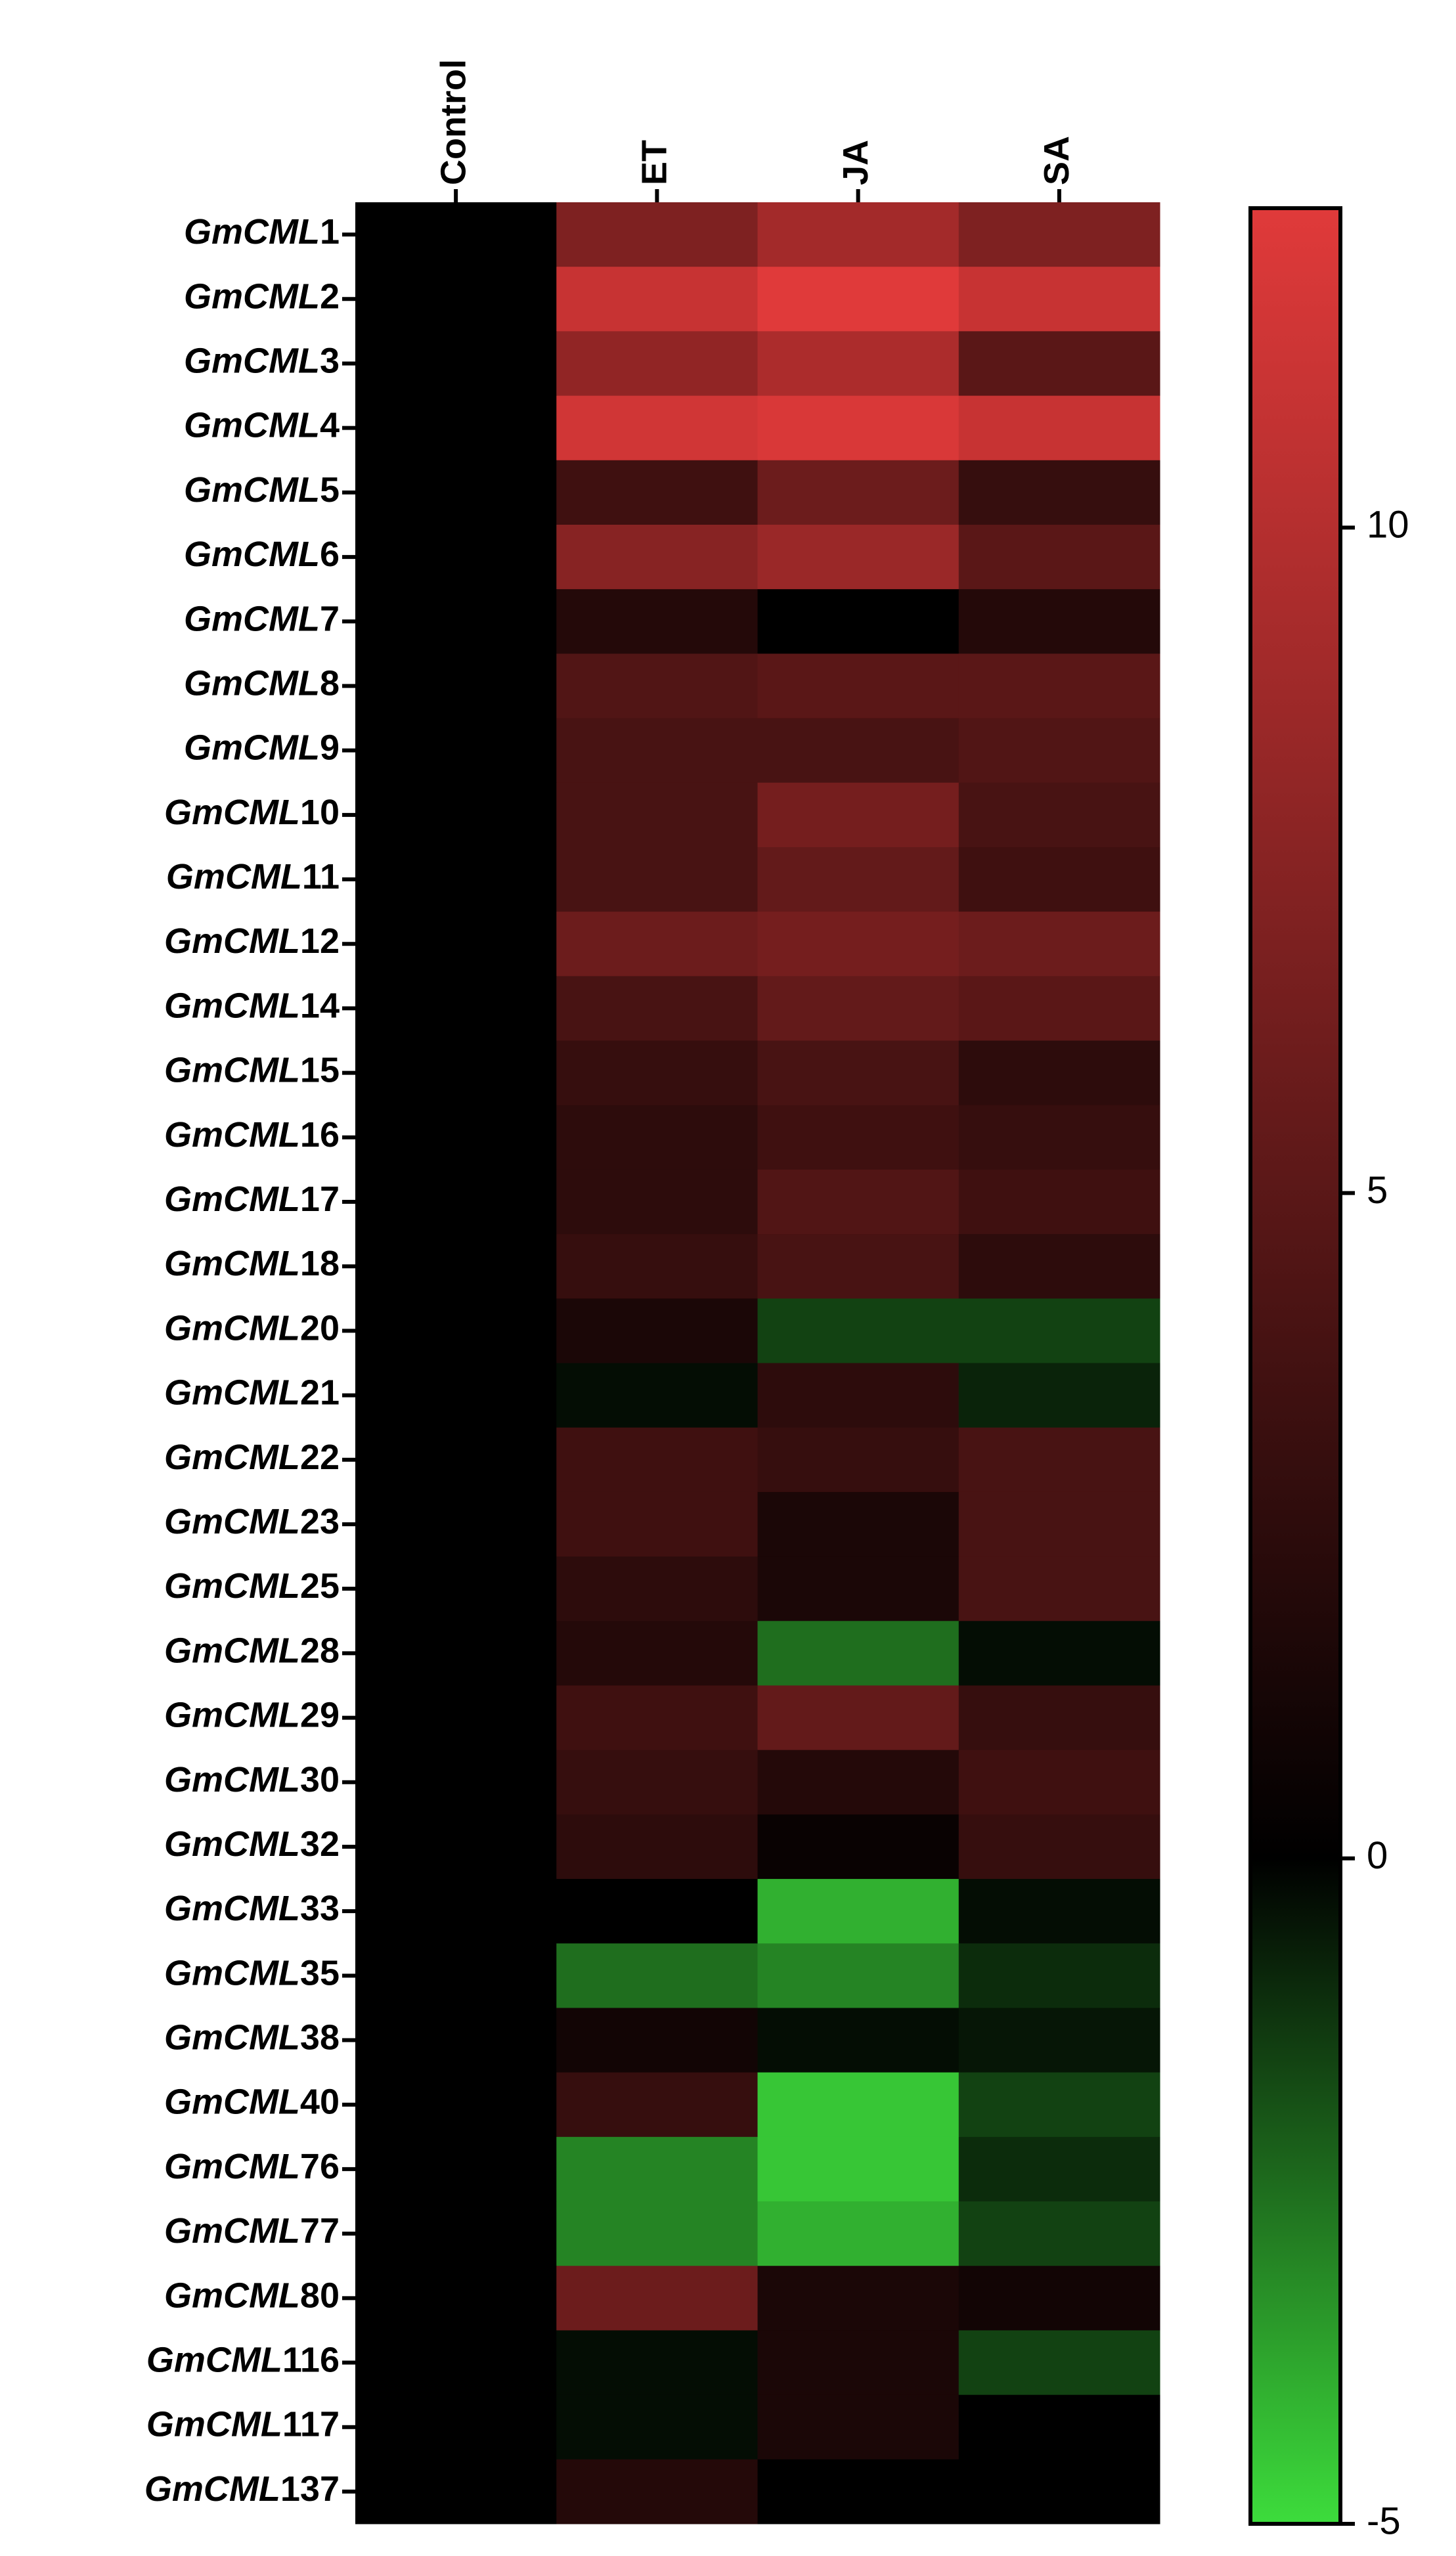 This screenshot has height=2556, width=1456. Describe the element at coordinates (252, 1716) in the screenshot. I see `y-tick-label: GmCML29` at that location.